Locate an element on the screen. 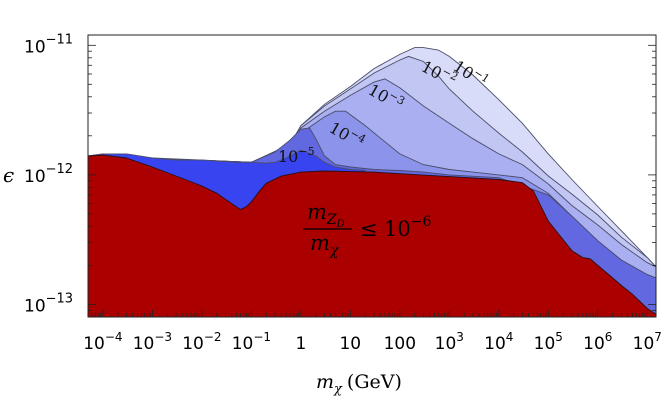 This screenshot has height=401, width=664. x-tick-label: 10⁻³ is located at coordinates (152, 342).